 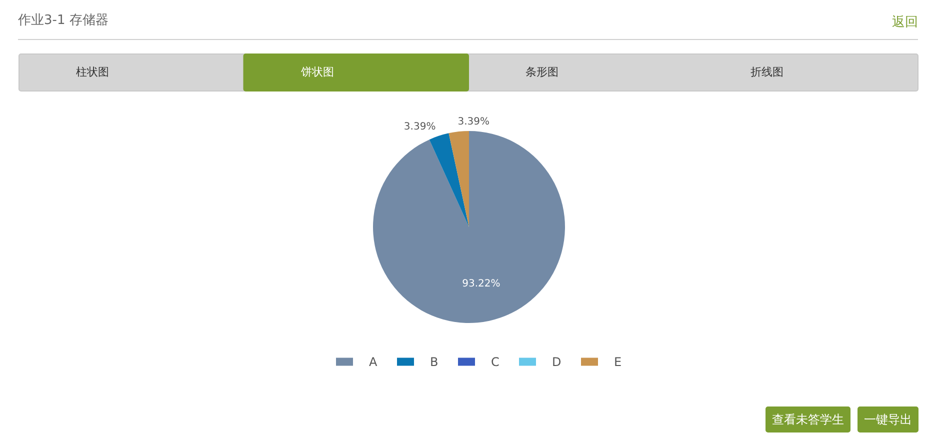 What do you see at coordinates (905, 22) in the screenshot?
I see `text: 返回` at bounding box center [905, 22].